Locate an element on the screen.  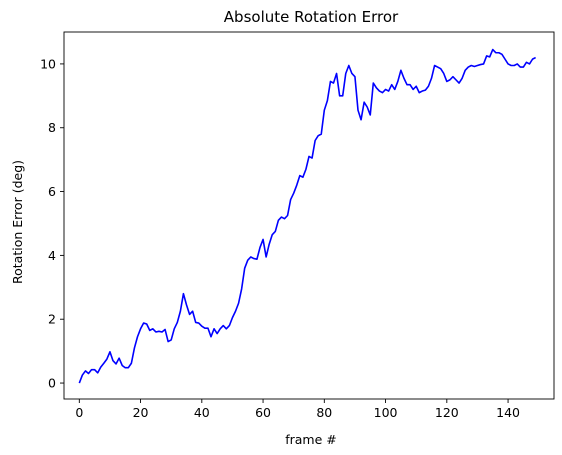
y-axis: 0 2 4 6 8 10 is located at coordinates (52, 223).